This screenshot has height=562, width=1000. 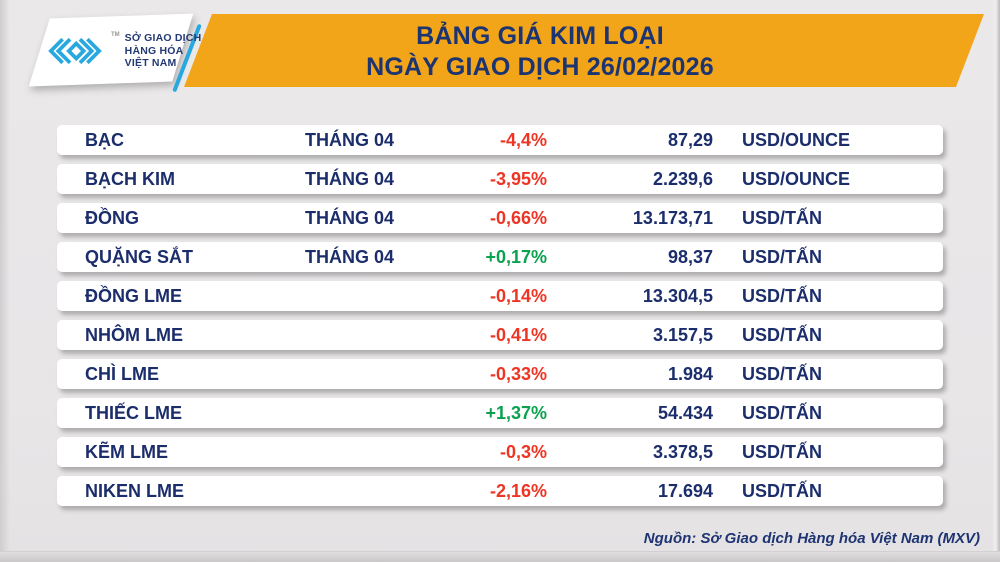 I want to click on table-row: ĐỒNG THÁNG 04 -0,66% 13.173,71 USD/TẤN, so click(x=500, y=218).